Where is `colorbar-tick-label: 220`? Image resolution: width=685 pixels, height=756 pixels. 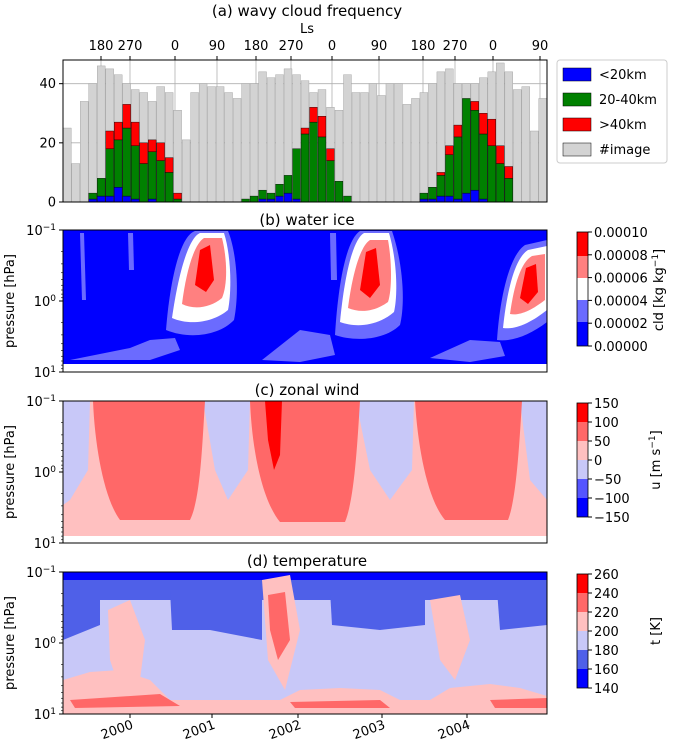
colorbar-tick-label: 220 is located at coordinates (606, 613).